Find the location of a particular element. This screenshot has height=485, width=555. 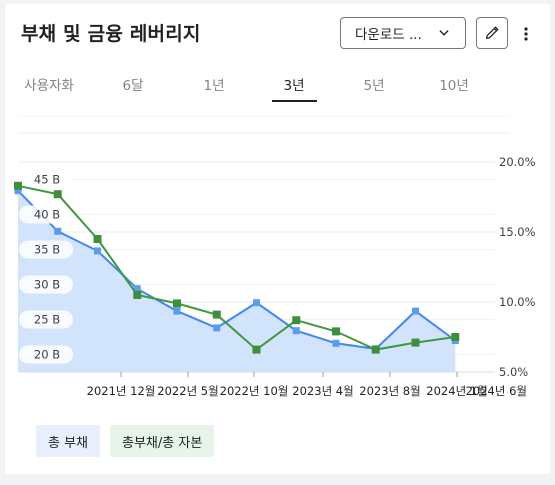

left-axis-tick-label: 40 B is located at coordinates (47, 215).